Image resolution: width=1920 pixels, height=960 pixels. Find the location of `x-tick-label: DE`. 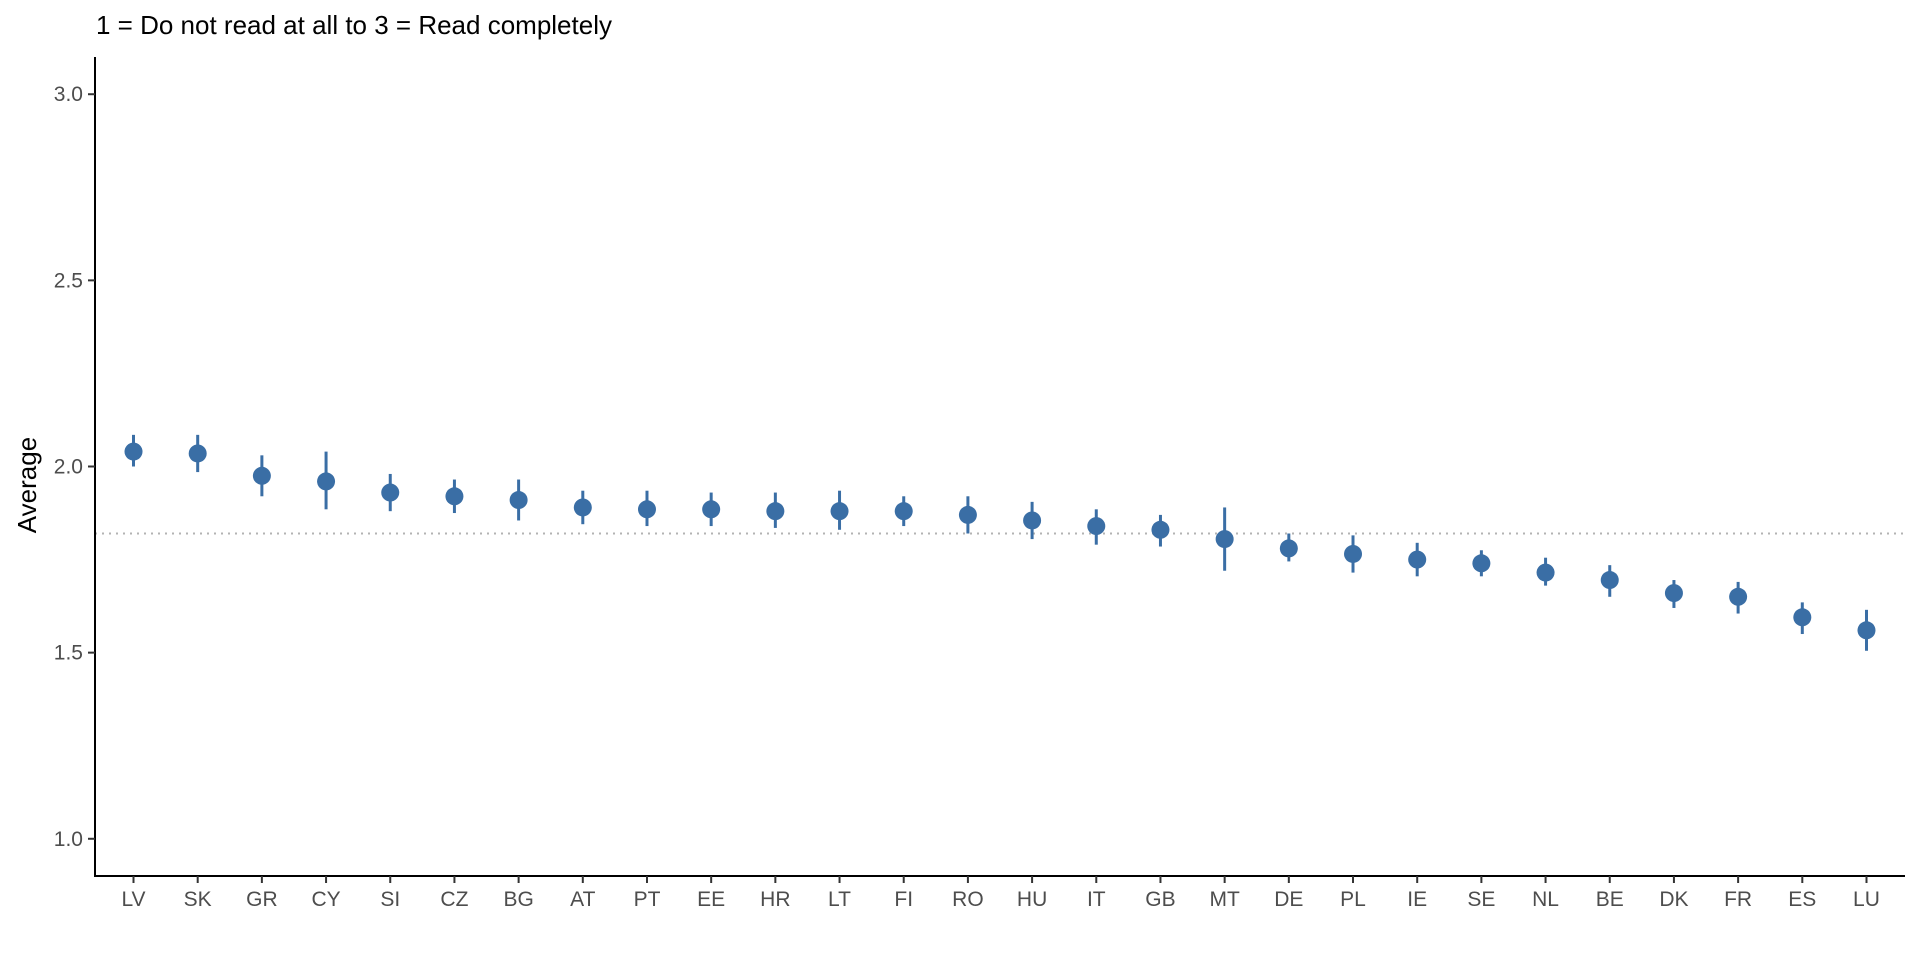

x-tick-label: DE is located at coordinates (1288, 899).